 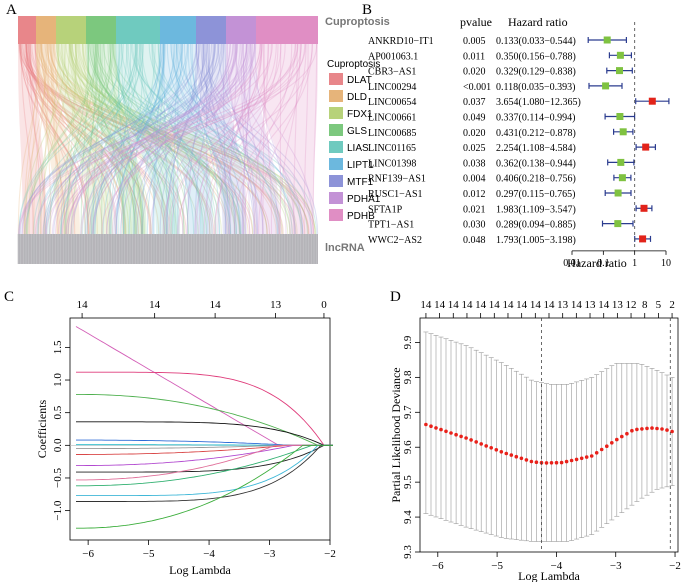 I want to click on deviance-points, so click(x=549, y=443).